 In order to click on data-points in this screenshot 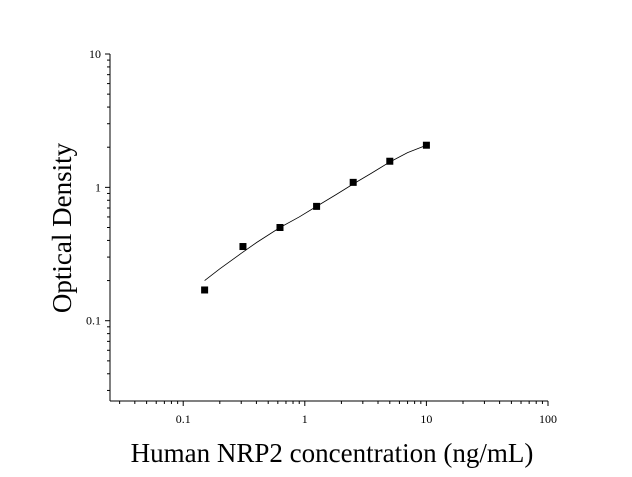, I will do `click(315, 217)`.